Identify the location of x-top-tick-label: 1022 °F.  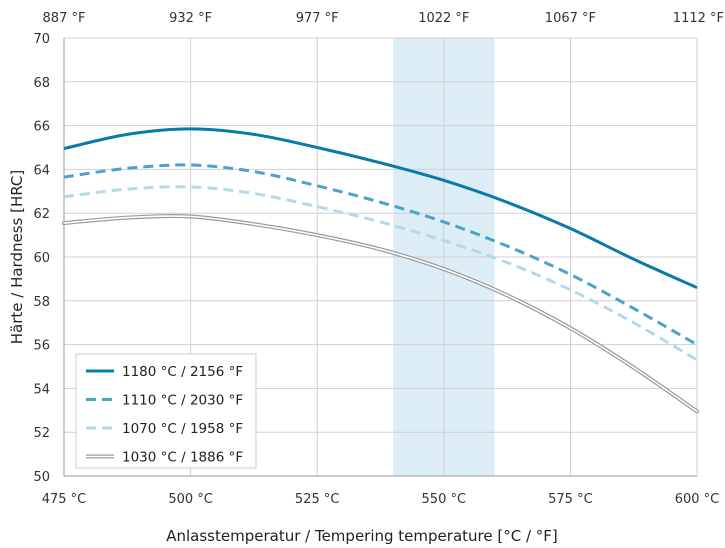
(443, 18).